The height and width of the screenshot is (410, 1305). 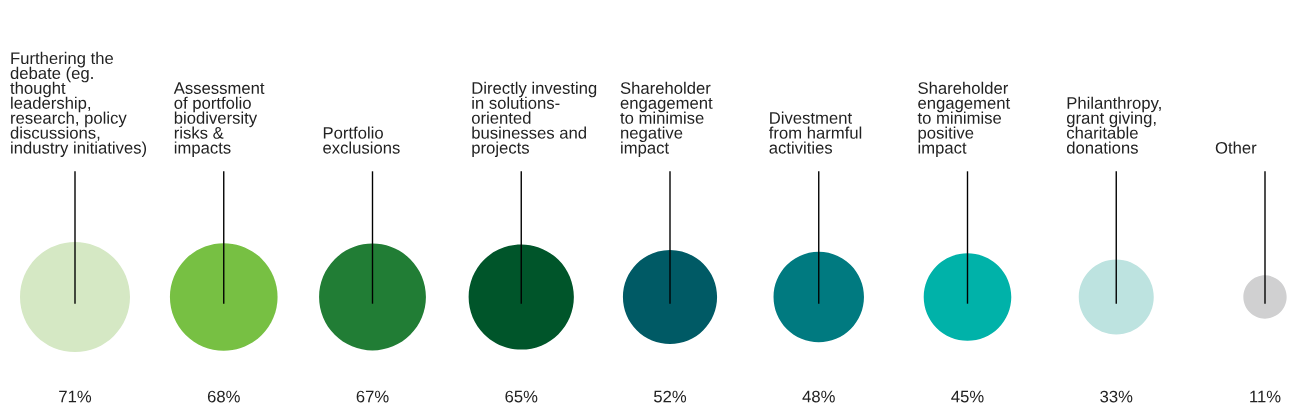 What do you see at coordinates (670, 396) in the screenshot?
I see `data-label: 52%` at bounding box center [670, 396].